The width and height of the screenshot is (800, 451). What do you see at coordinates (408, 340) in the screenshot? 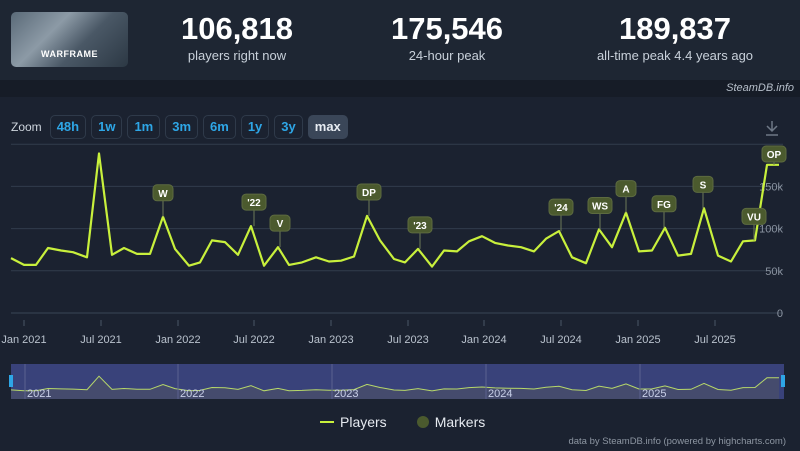
I see `x-tick-label: Jul 2023` at bounding box center [408, 340].